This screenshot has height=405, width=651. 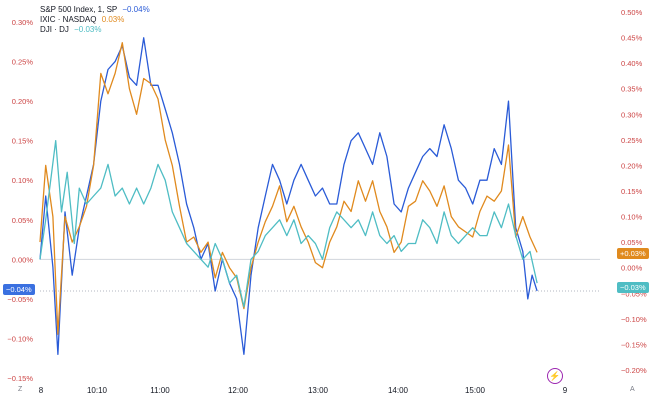 What do you see at coordinates (633, 253) in the screenshot?
I see `right-orange-price-badge: +0.03%` at bounding box center [633, 253].